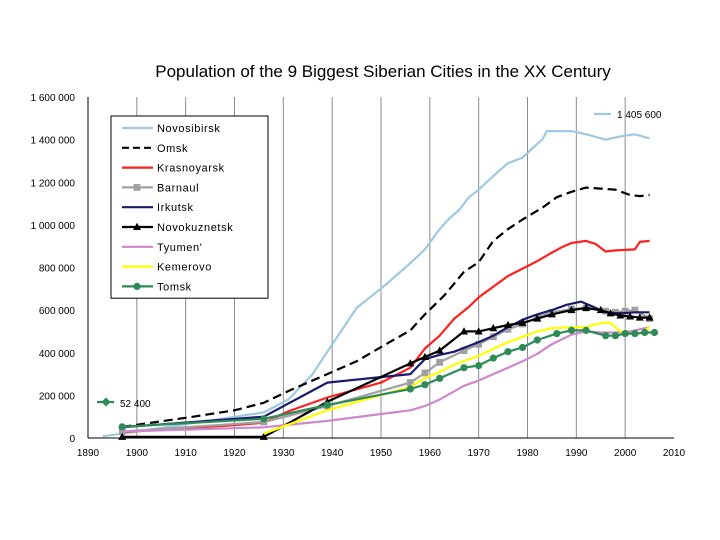 This screenshot has width=720, height=540. What do you see at coordinates (135, 404) in the screenshot?
I see `annotation-tomsk: 52 400` at bounding box center [135, 404].